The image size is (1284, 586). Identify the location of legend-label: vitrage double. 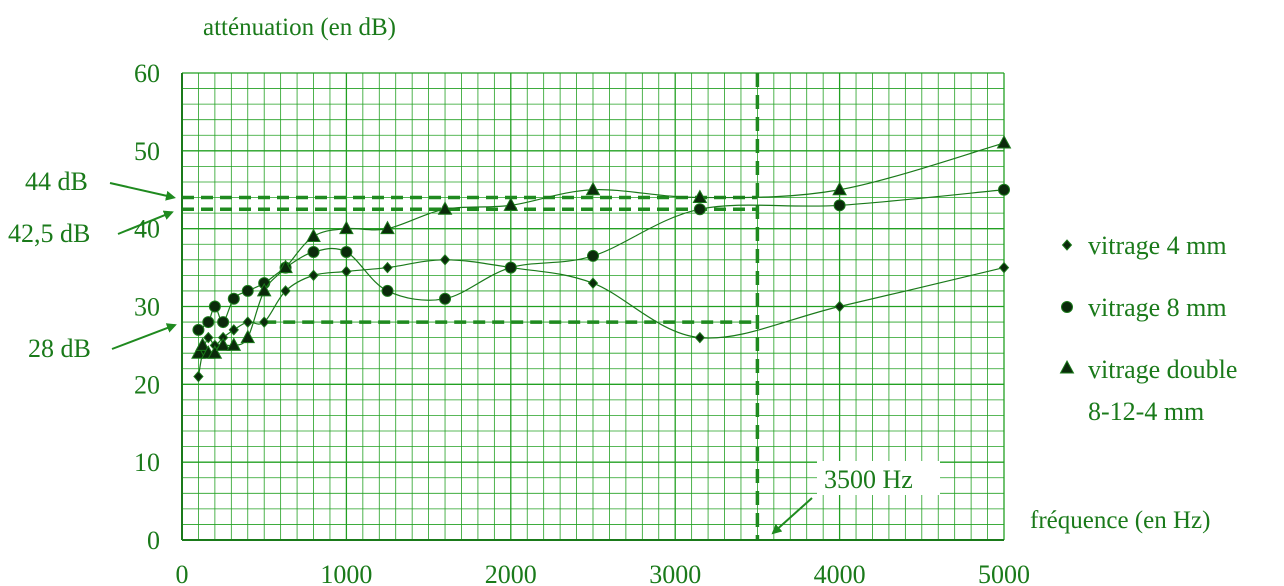
(1162, 369).